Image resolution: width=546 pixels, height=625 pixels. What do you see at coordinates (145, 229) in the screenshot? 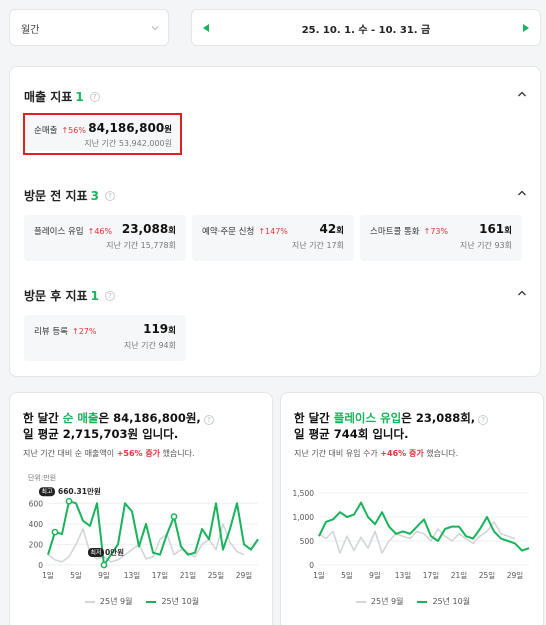
I see `metric-value-number: 23,088` at bounding box center [145, 229].